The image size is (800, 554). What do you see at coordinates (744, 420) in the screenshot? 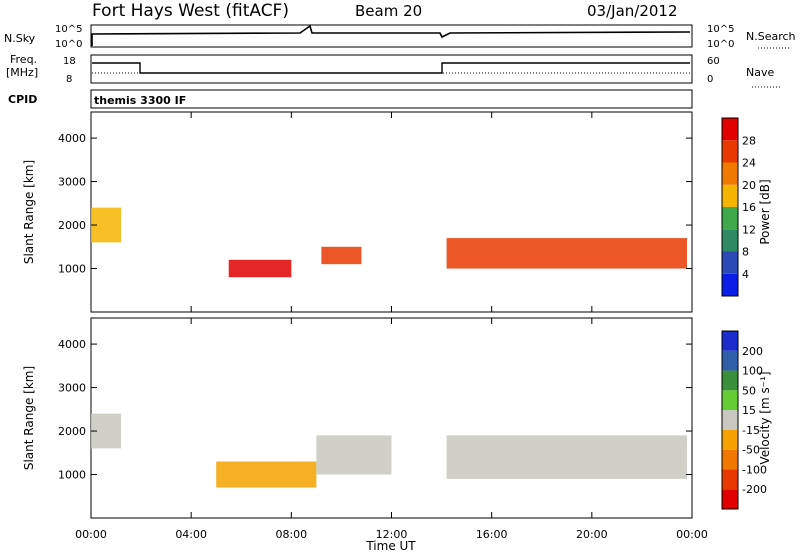
I see `velocity-colorbar: -200 -100 -50 -15 15 50 100 200` at bounding box center [744, 420].